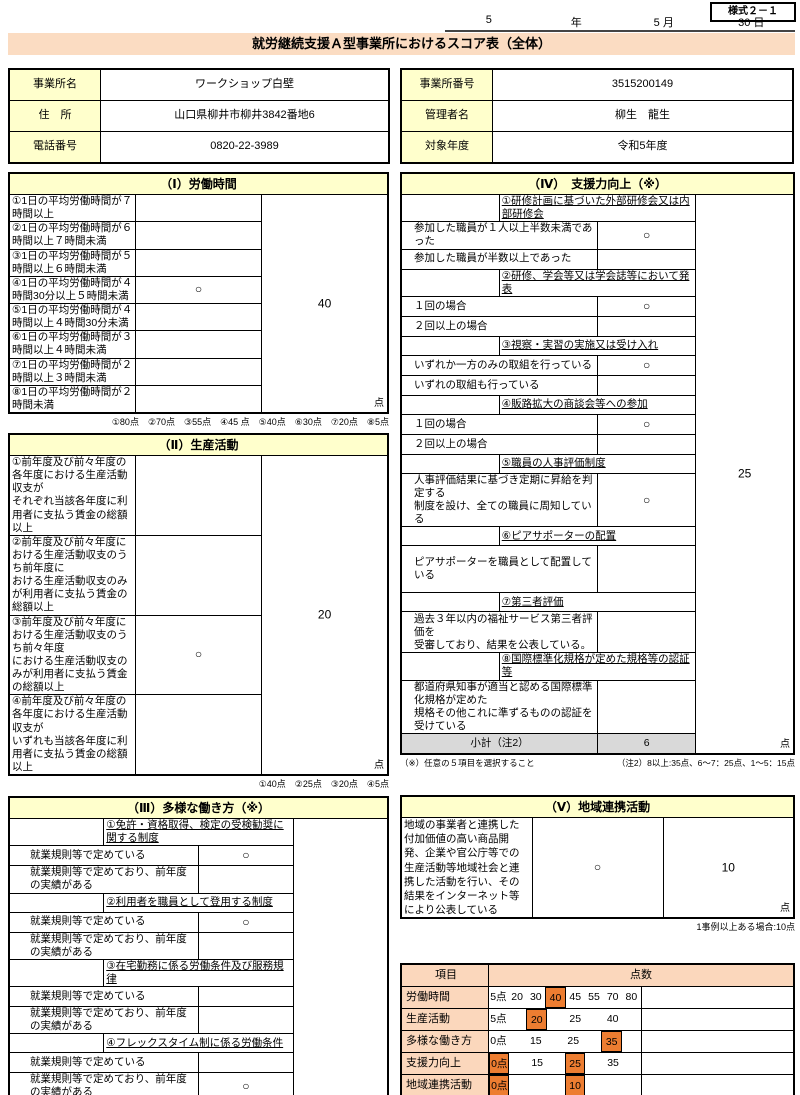  I want to click on section5-footnote: 1事例以上ある場合:10点, so click(745, 927).